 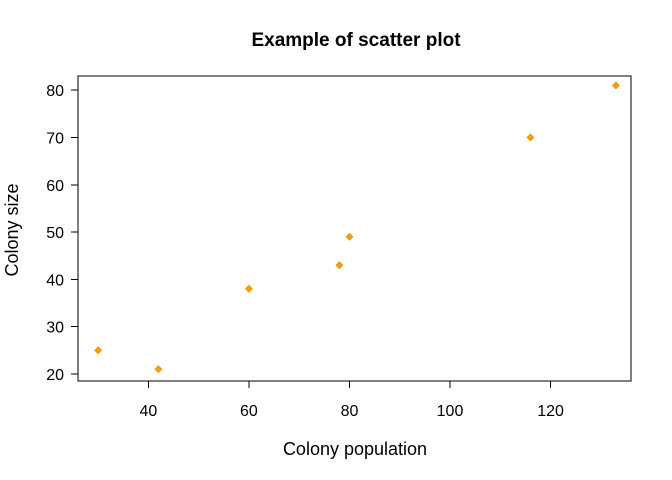 I want to click on y-tick-label: 60, so click(x=55, y=186).